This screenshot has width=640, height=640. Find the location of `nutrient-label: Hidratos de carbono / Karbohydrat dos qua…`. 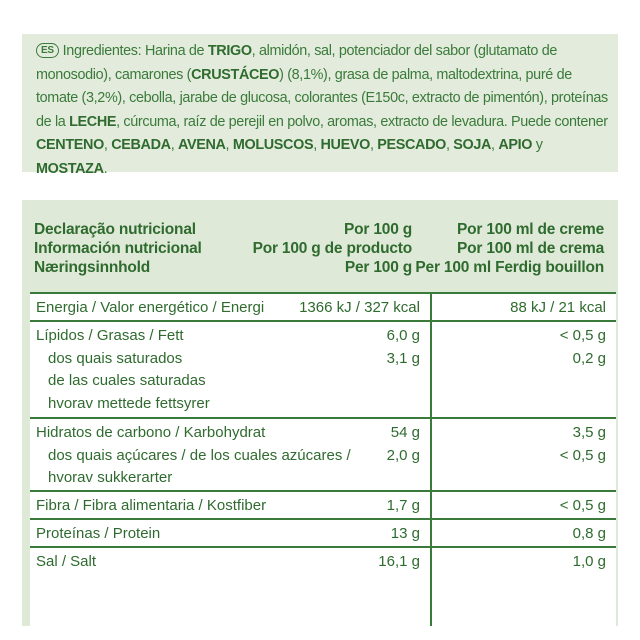

nutrient-label: Hidratos de carbono / Karbohydrat dos qua… is located at coordinates (193, 456).